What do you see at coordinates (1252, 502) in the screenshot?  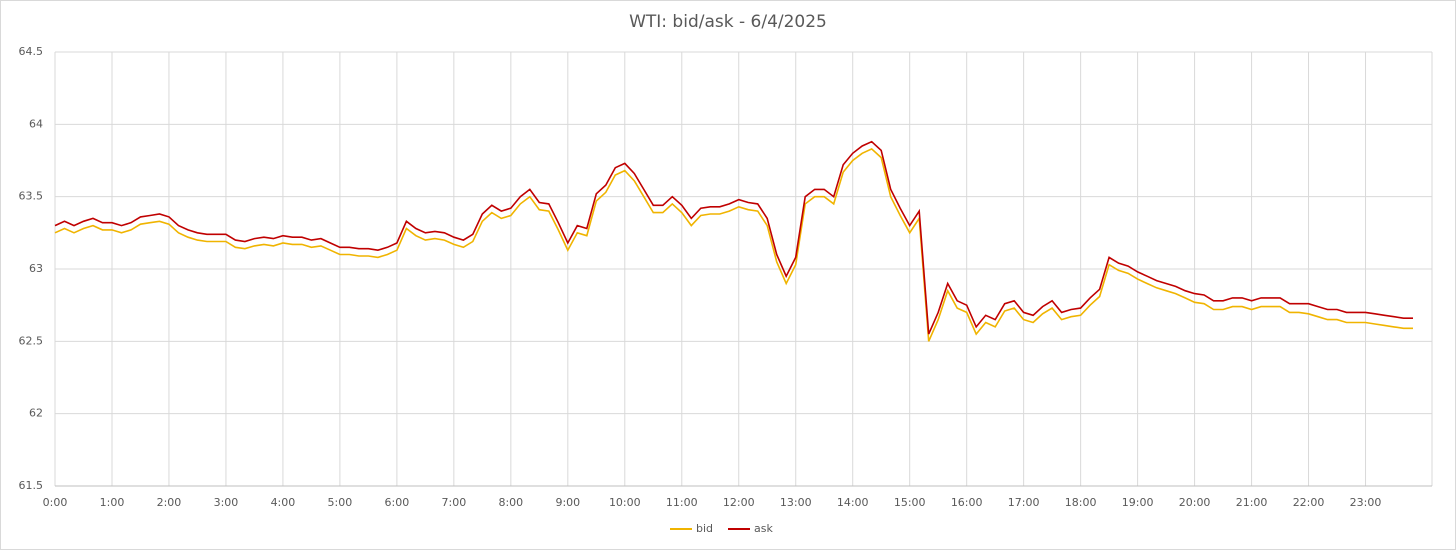 I see `x-tick-label: 21:00` at bounding box center [1252, 502].